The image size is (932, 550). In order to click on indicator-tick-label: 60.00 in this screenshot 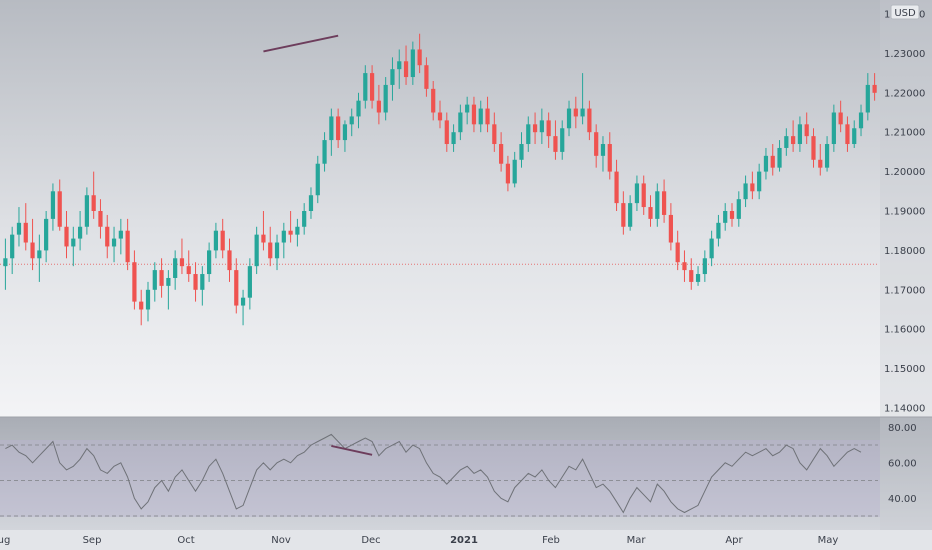, I will do `click(902, 463)`.